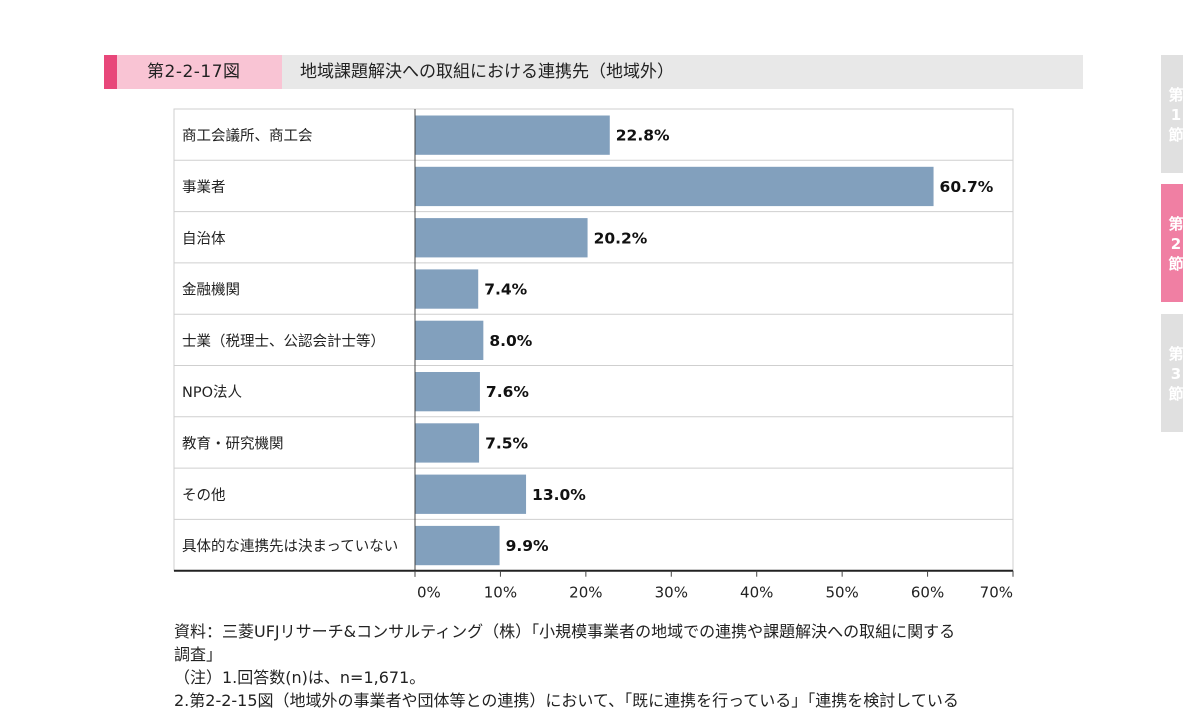 The height and width of the screenshot is (712, 1183). Describe the element at coordinates (1176, 244) in the screenshot. I see `side-tab-char: 2` at that location.